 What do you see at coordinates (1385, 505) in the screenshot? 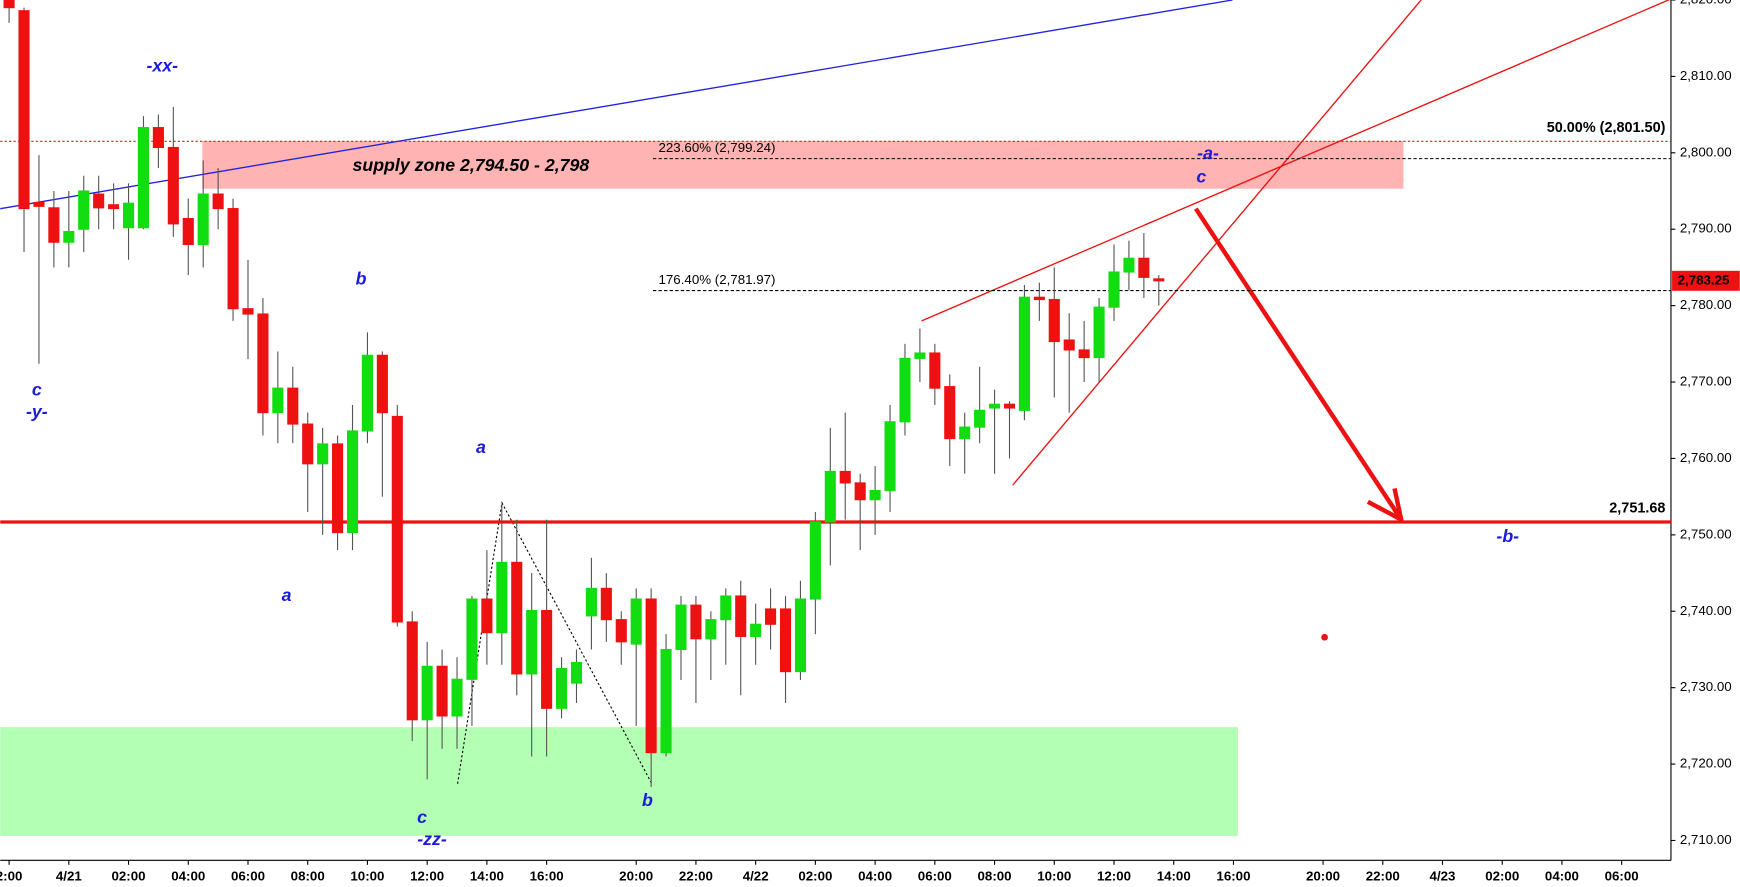
I see `arrow-head` at bounding box center [1385, 505].